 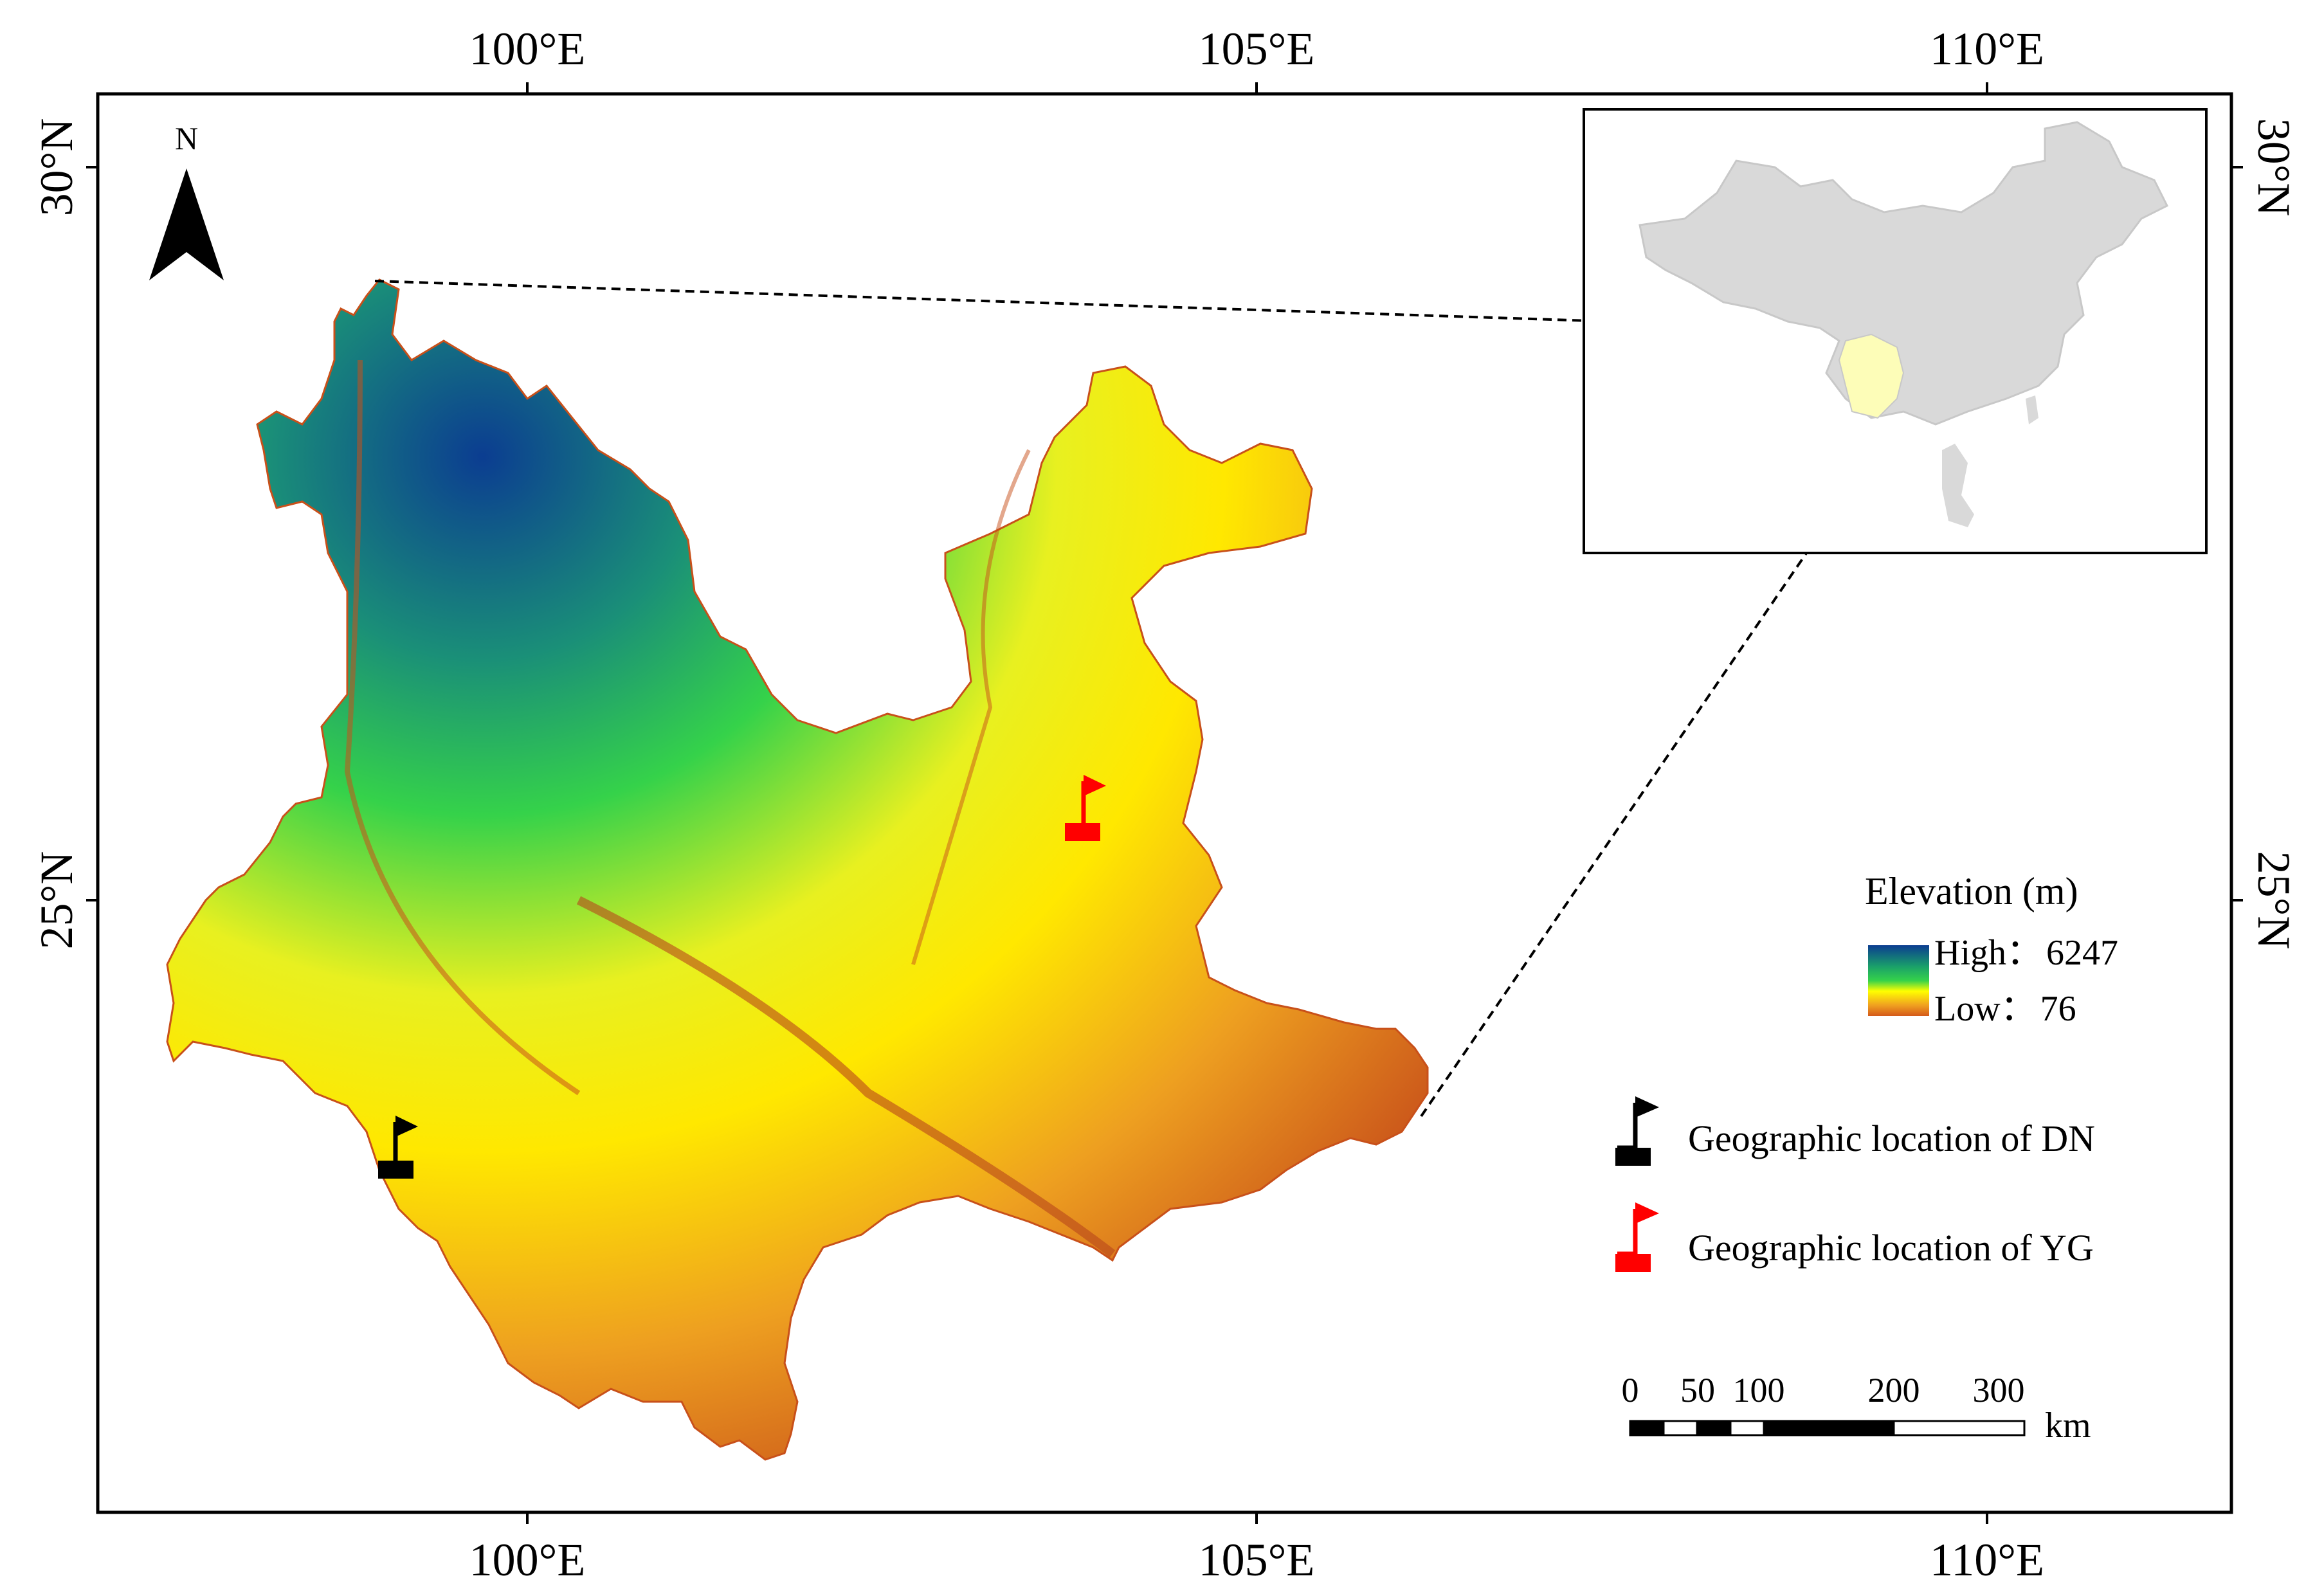 I want to click on elevation-legend-title: Elevation (m), so click(x=1971, y=891).